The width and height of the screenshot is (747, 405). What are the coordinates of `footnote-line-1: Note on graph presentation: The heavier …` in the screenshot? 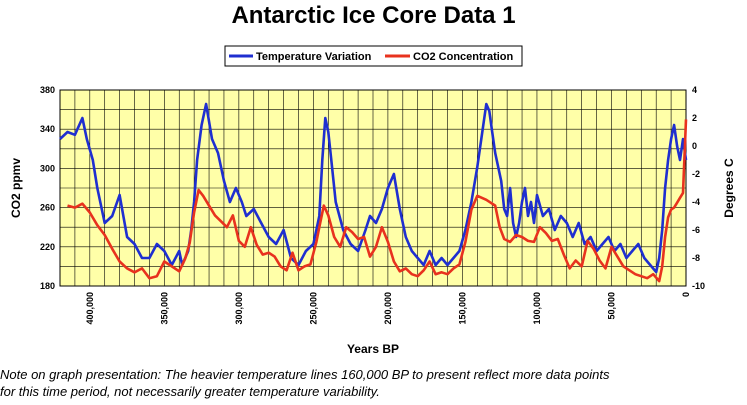 It's located at (305, 374).